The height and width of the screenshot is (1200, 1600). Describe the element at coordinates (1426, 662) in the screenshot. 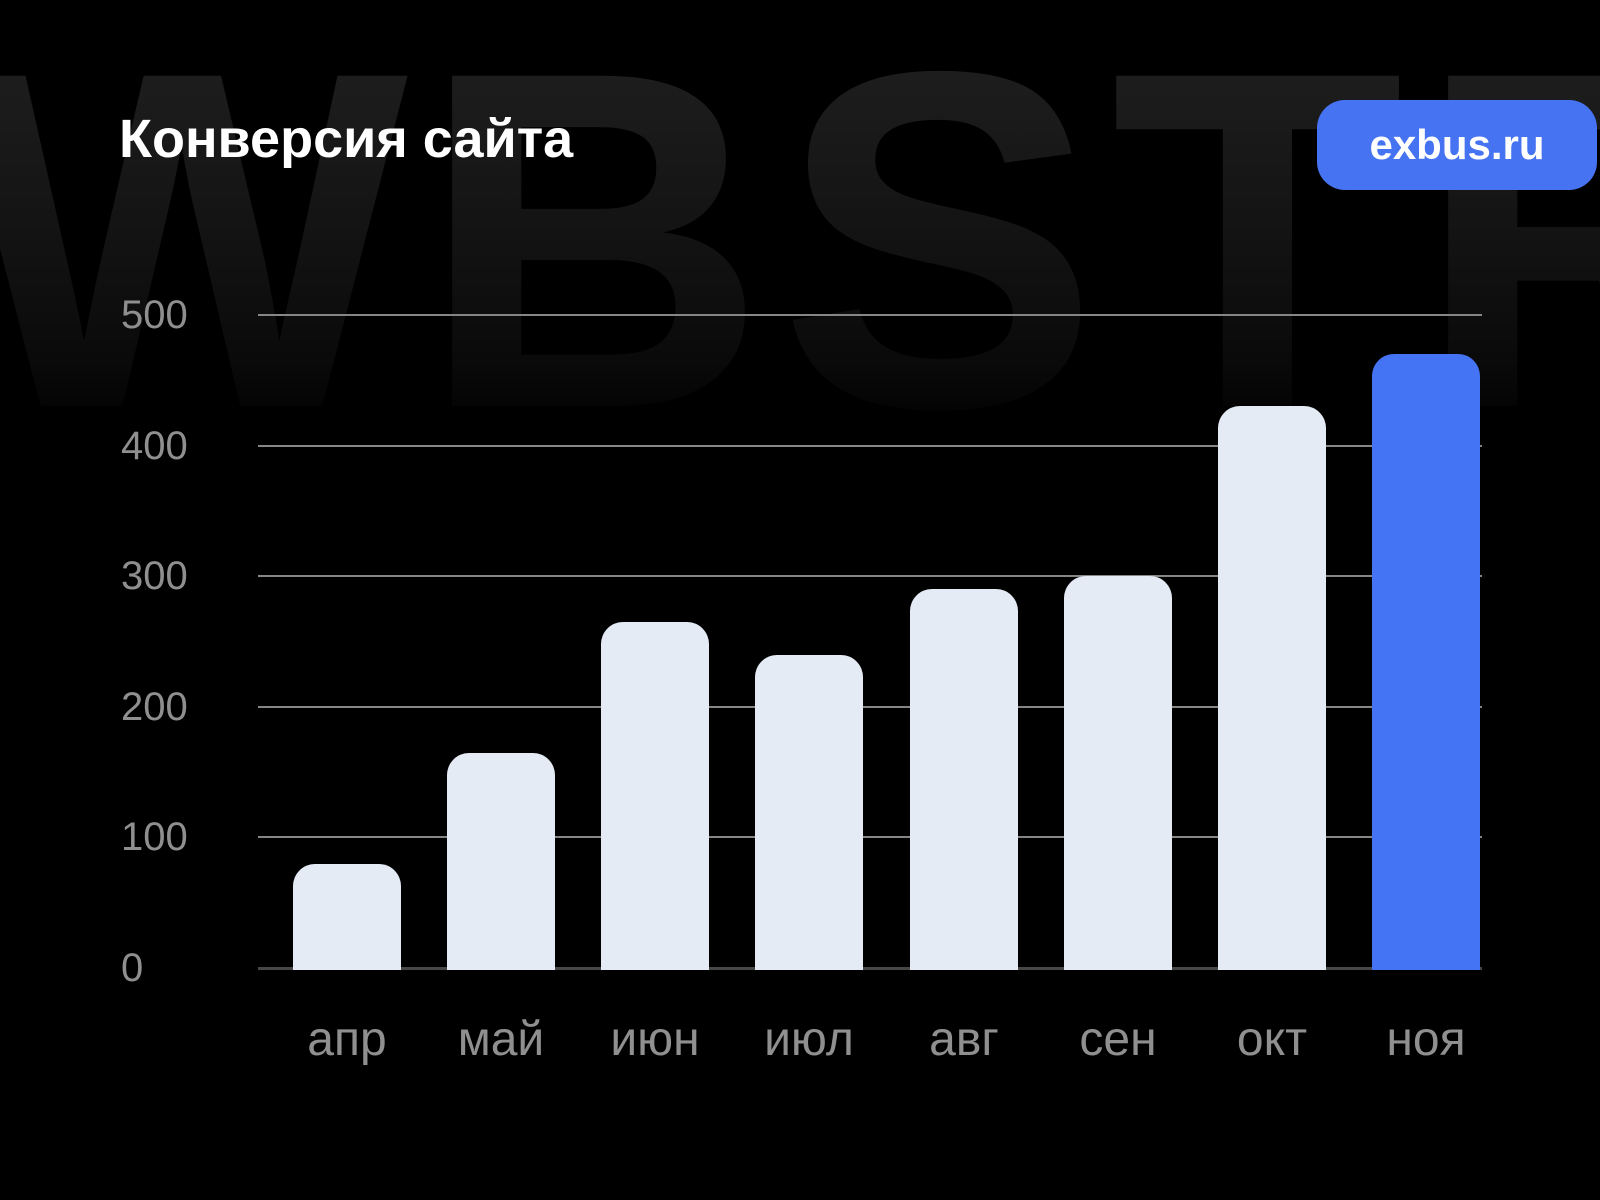

I see `bar-ноя` at that location.